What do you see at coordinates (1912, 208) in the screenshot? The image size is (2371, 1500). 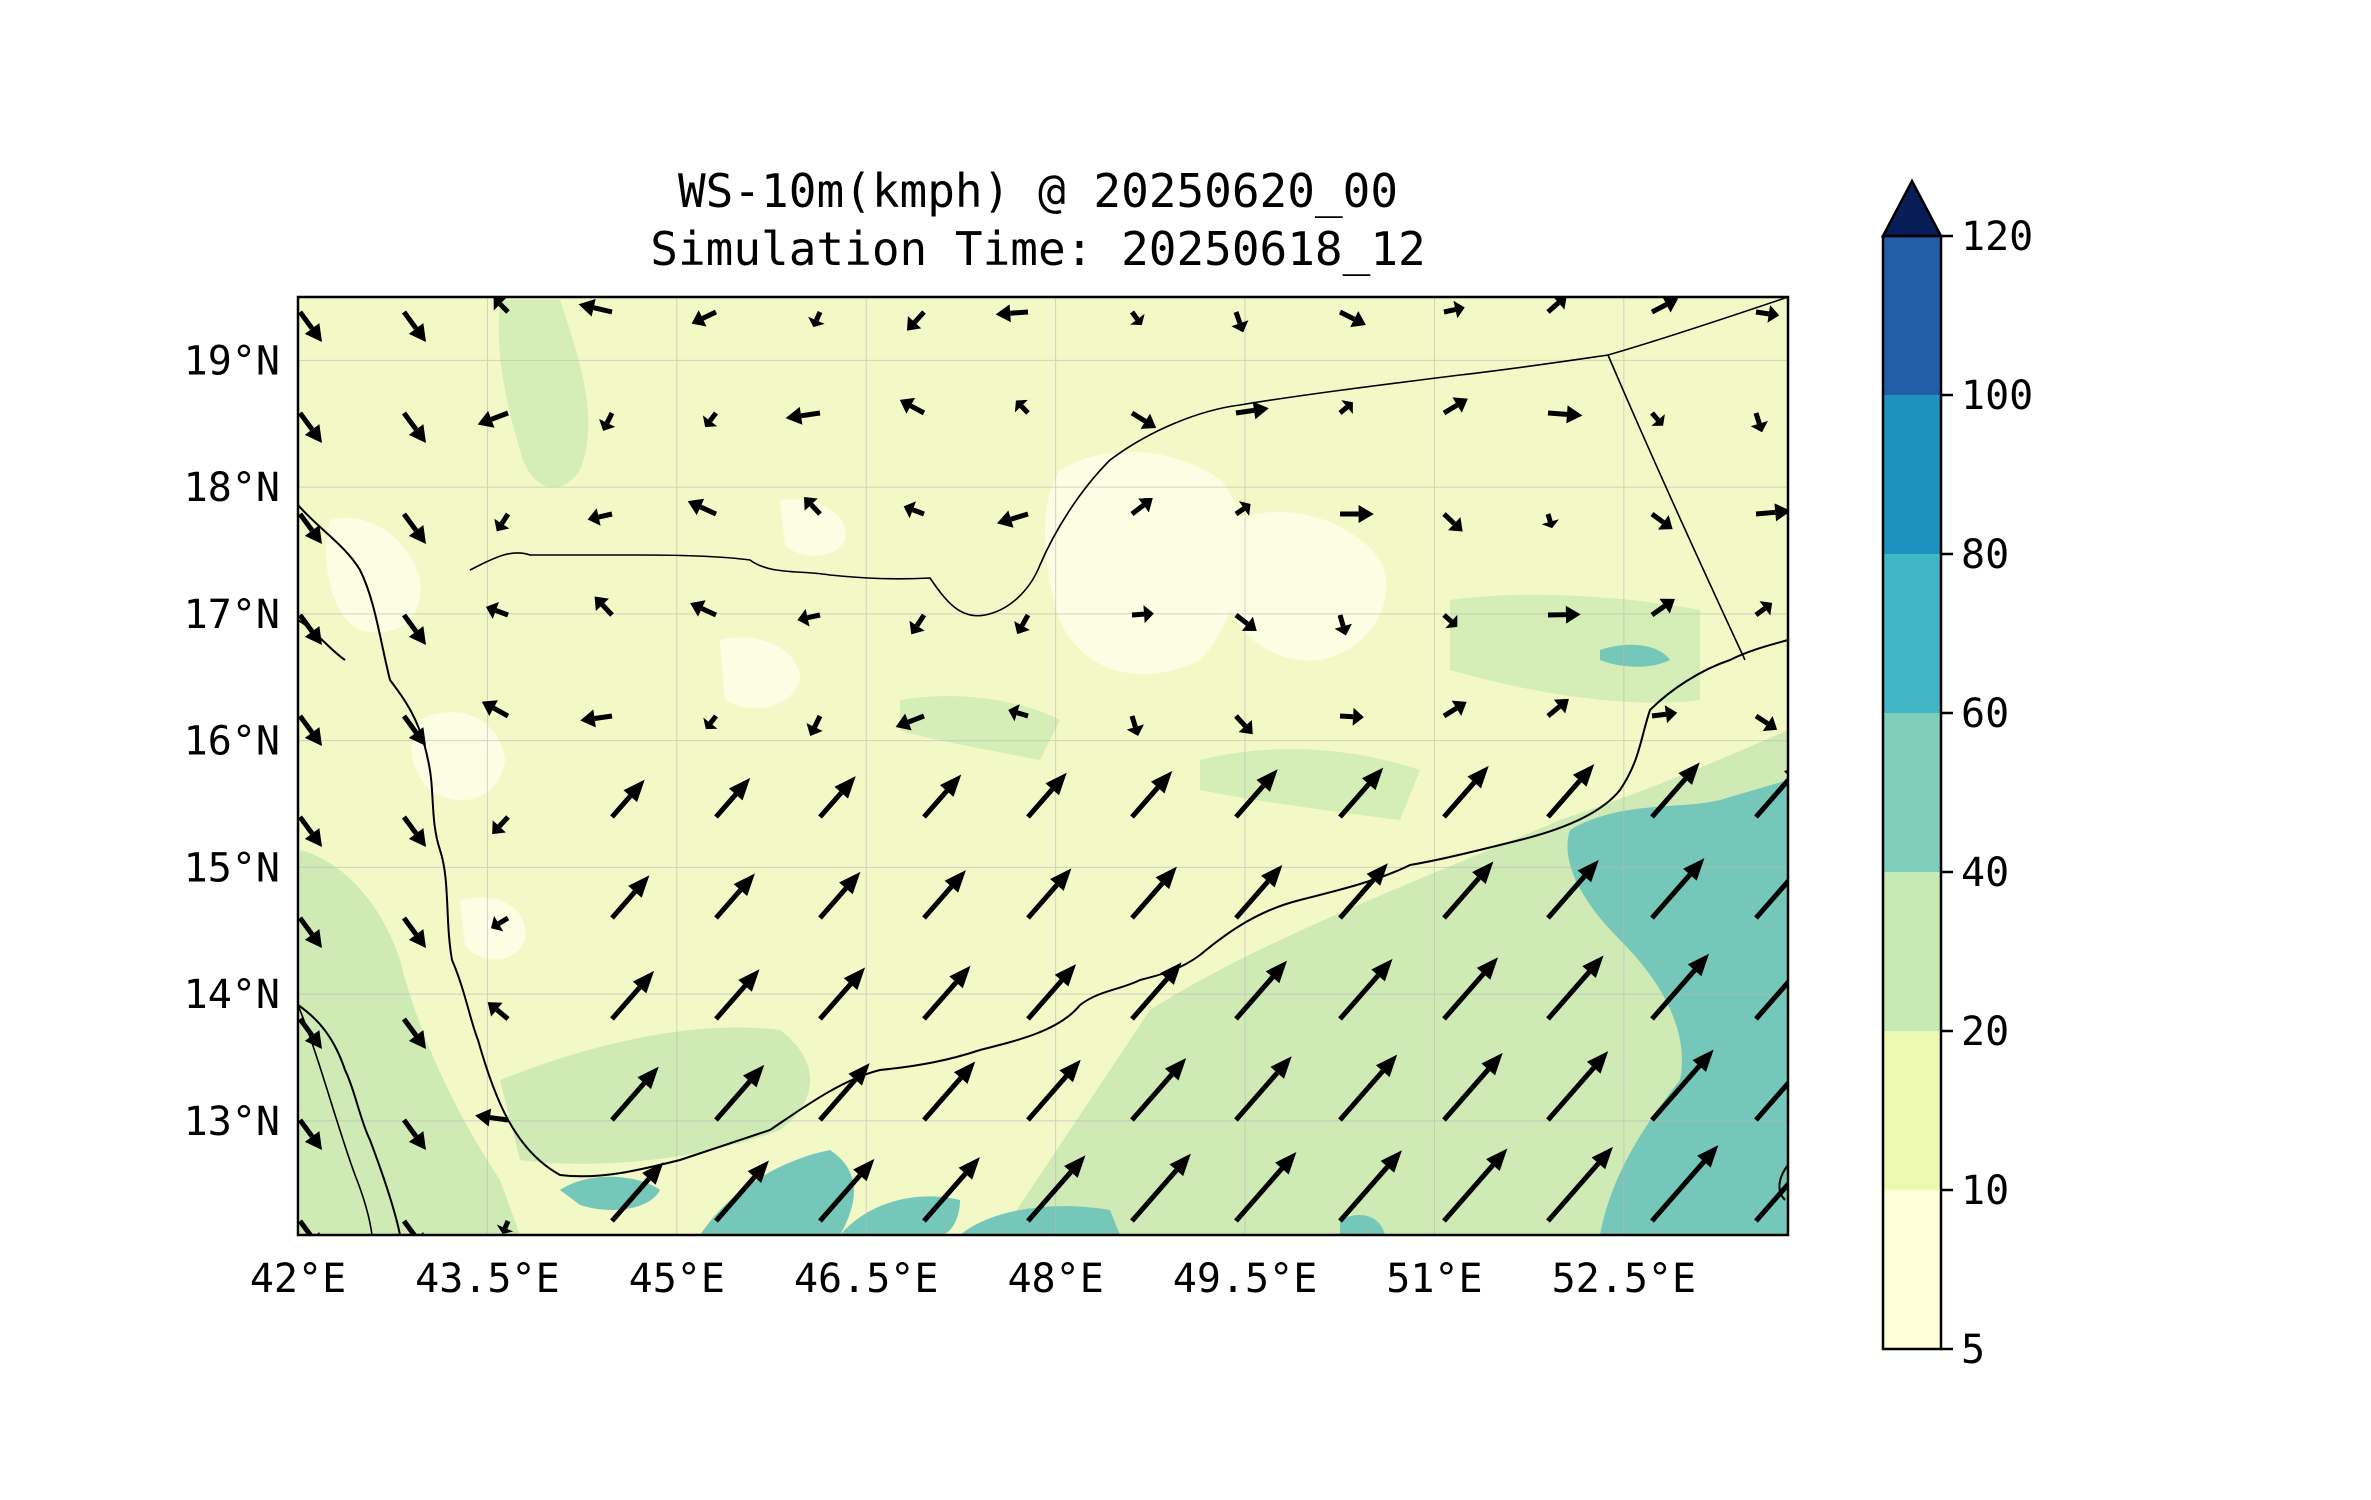 I see `colorbar-extend-arrow` at bounding box center [1912, 208].